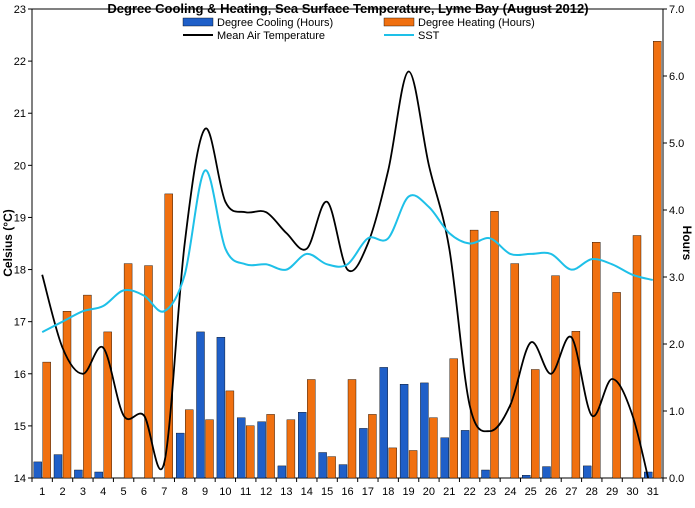 The width and height of the screenshot is (695, 508). Describe the element at coordinates (676, 278) in the screenshot. I see `right-tick-label: 3.0` at that location.